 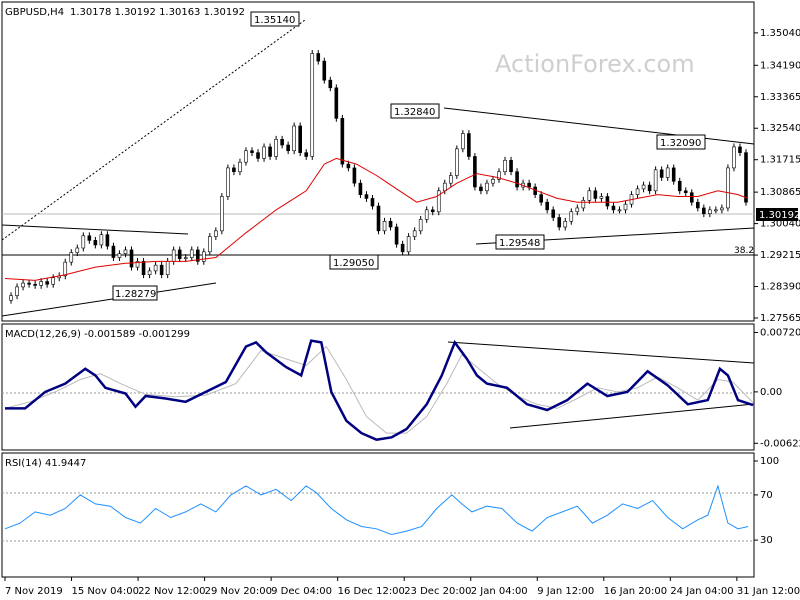 I want to click on price-tick-label: 1.29215, so click(x=780, y=255).